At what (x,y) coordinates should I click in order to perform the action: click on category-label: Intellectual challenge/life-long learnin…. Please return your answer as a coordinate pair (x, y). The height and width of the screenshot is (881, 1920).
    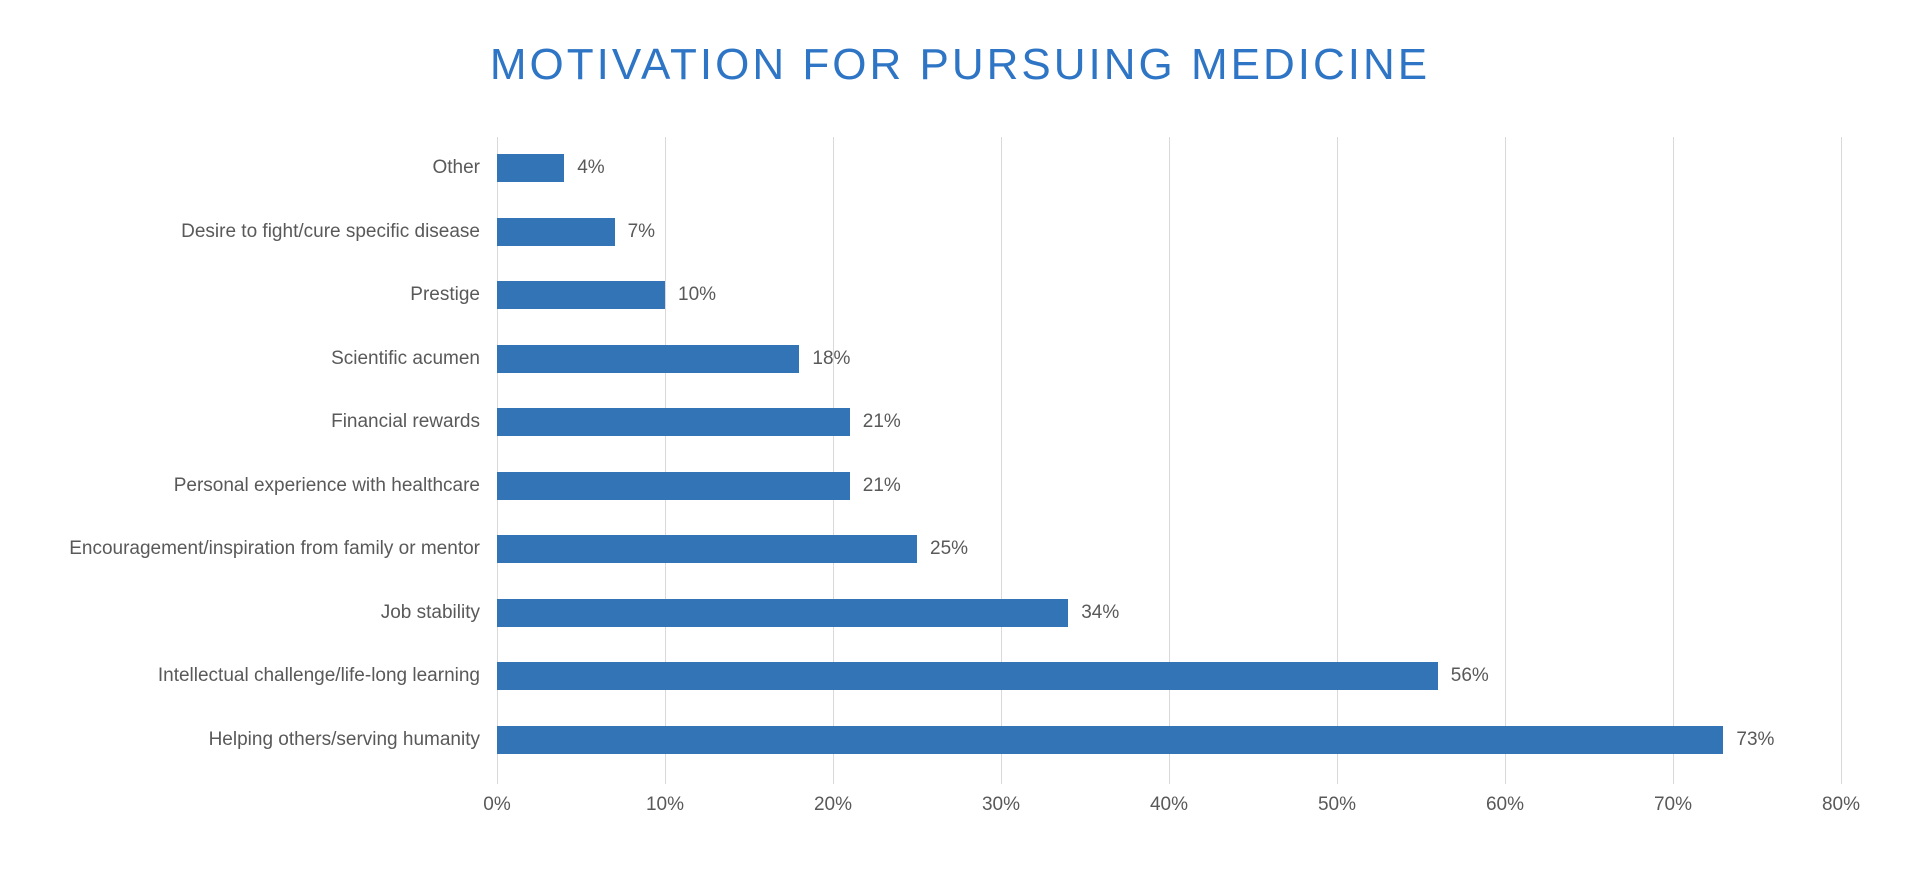
    Looking at the image, I should click on (318, 676).